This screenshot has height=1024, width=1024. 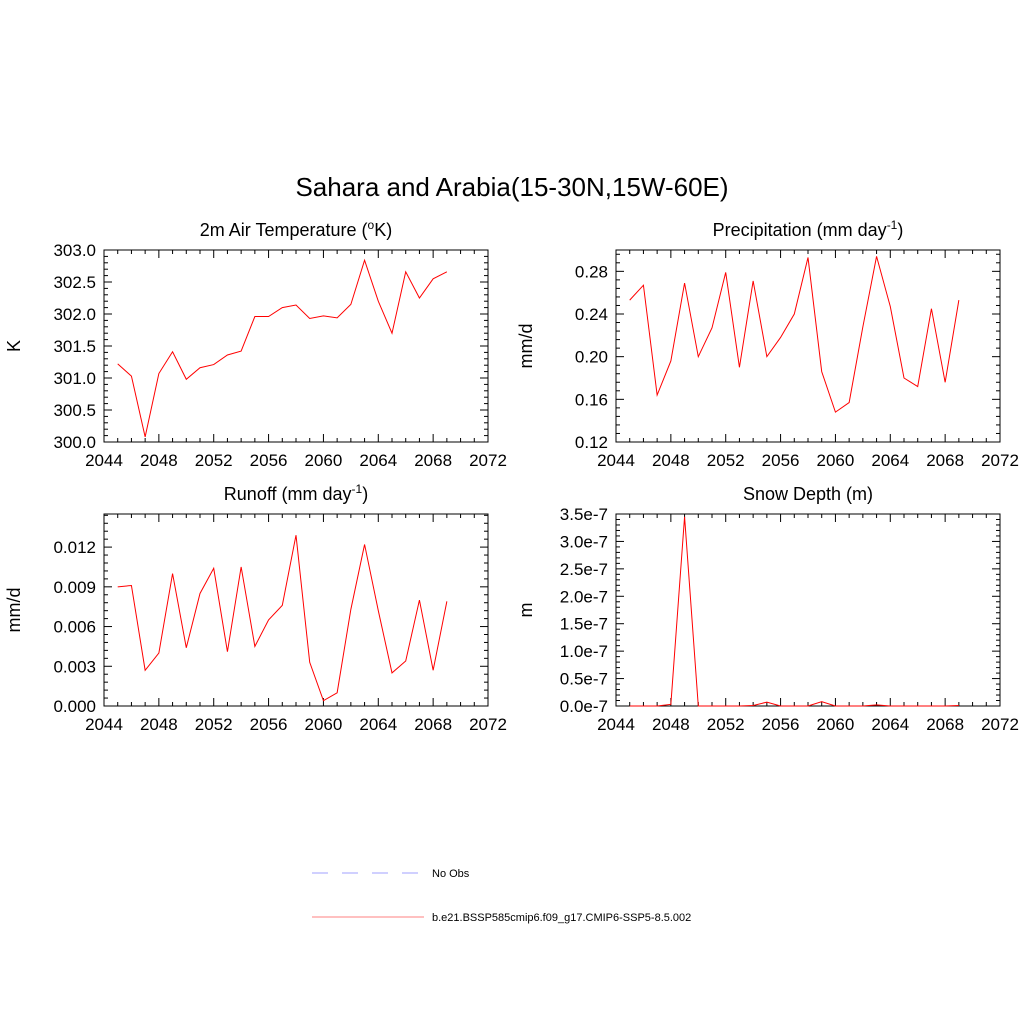 I want to click on y-tick-label: 1.0e-7, so click(x=584, y=651).